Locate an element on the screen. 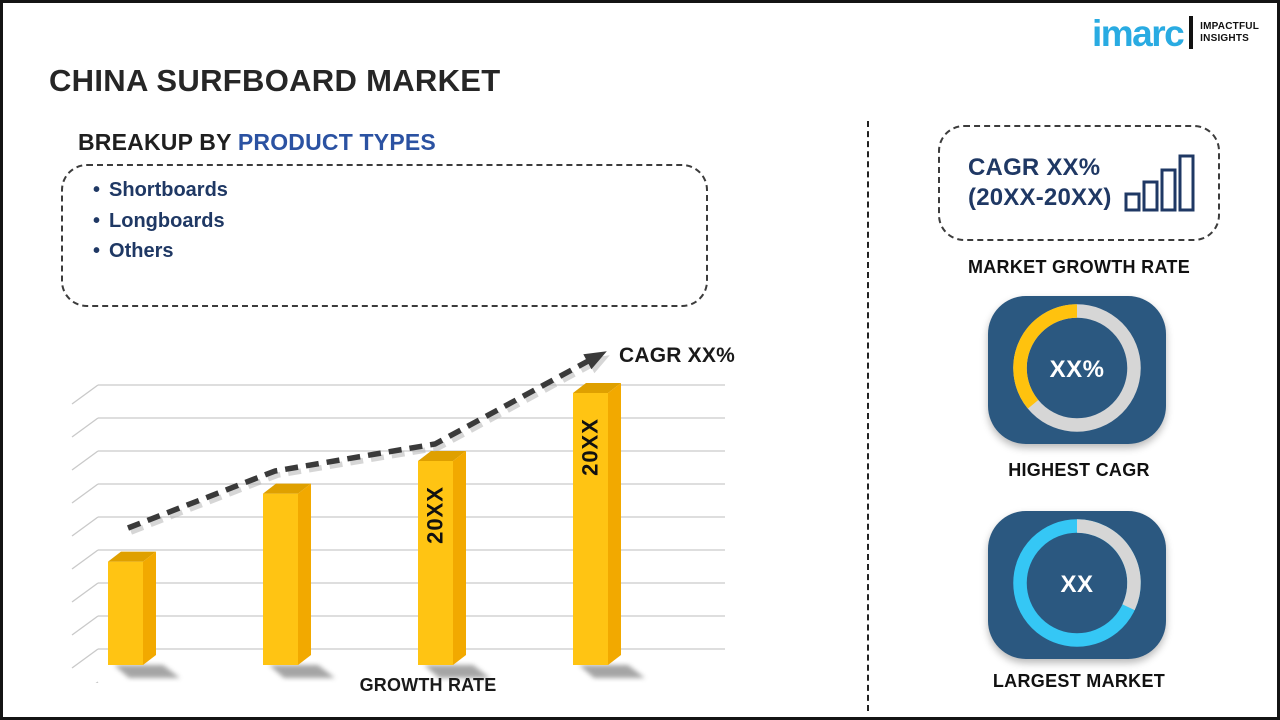 The height and width of the screenshot is (720, 1280). page-title: CHINA SURFBOARD MARKET is located at coordinates (275, 80).